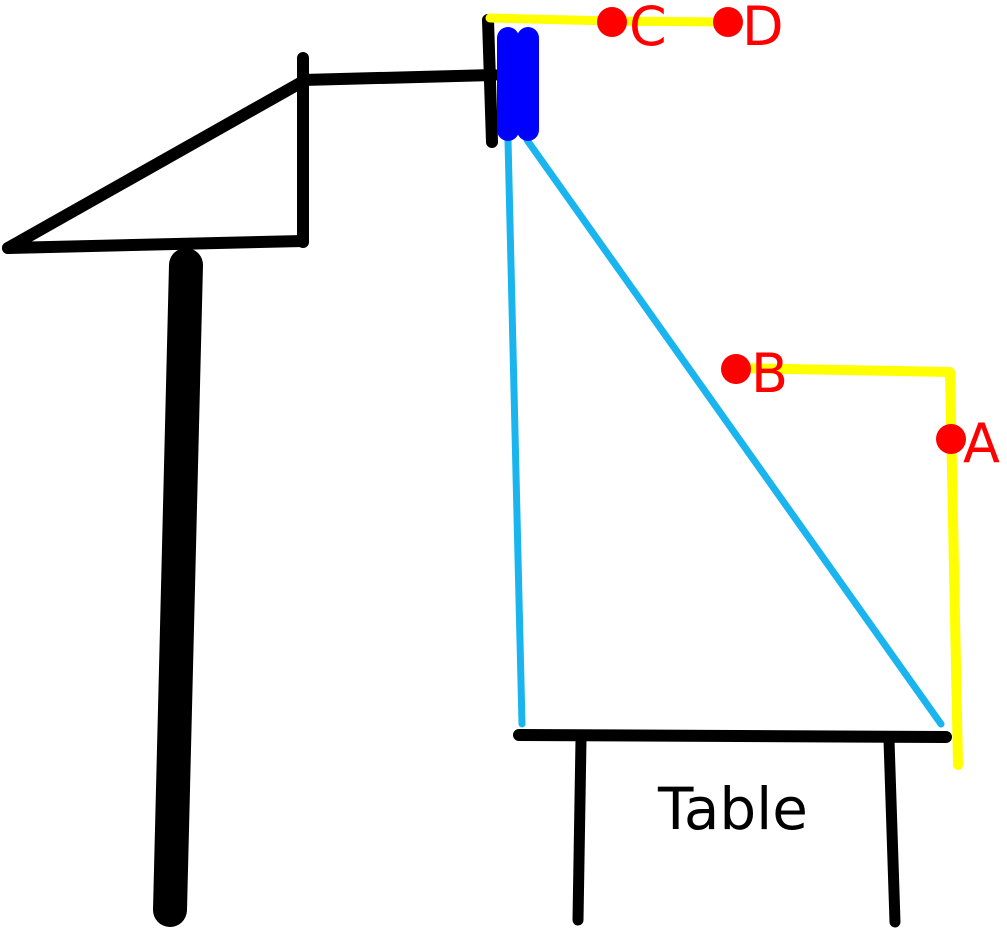 This screenshot has width=1007, height=928. What do you see at coordinates (732, 809) in the screenshot?
I see `table-label: Table` at bounding box center [732, 809].